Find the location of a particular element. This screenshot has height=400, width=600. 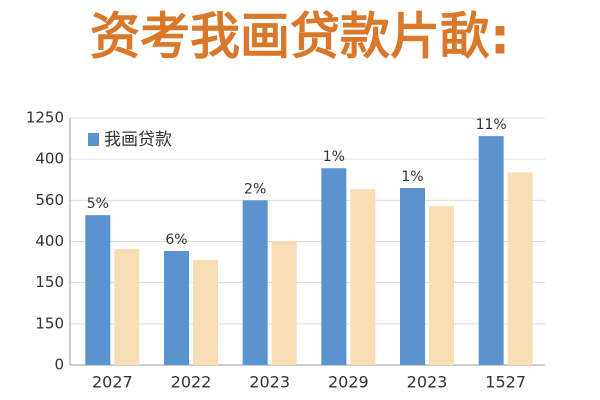

bar-annotation: 6% is located at coordinates (176, 240).